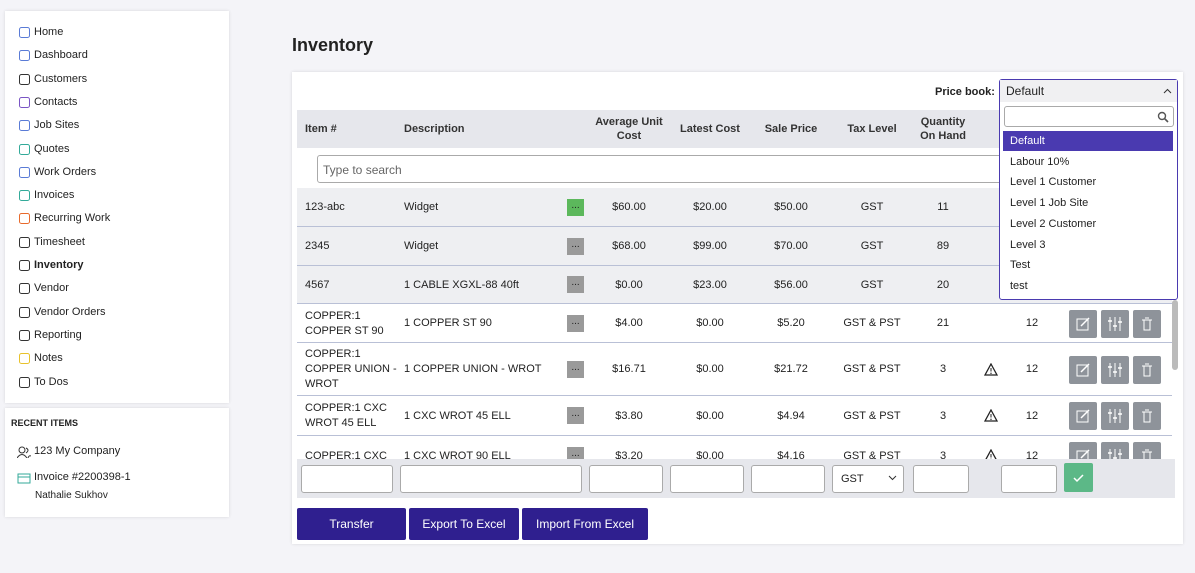  I want to click on dropdown-option: Level 3, so click(1028, 244).